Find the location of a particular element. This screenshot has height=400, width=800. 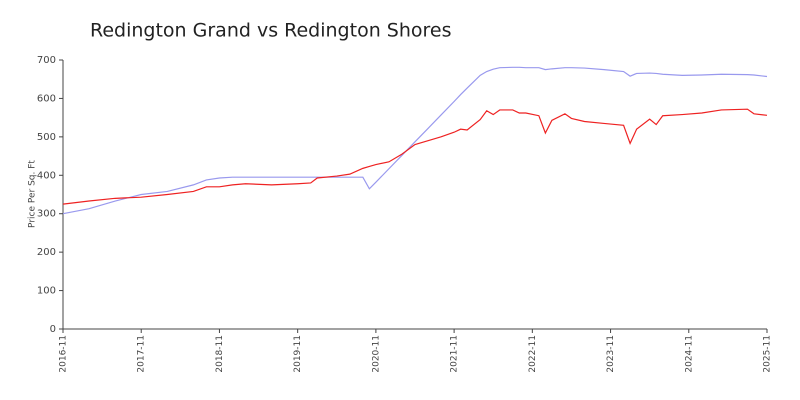

y-tick-label: 400 is located at coordinates (46, 175).